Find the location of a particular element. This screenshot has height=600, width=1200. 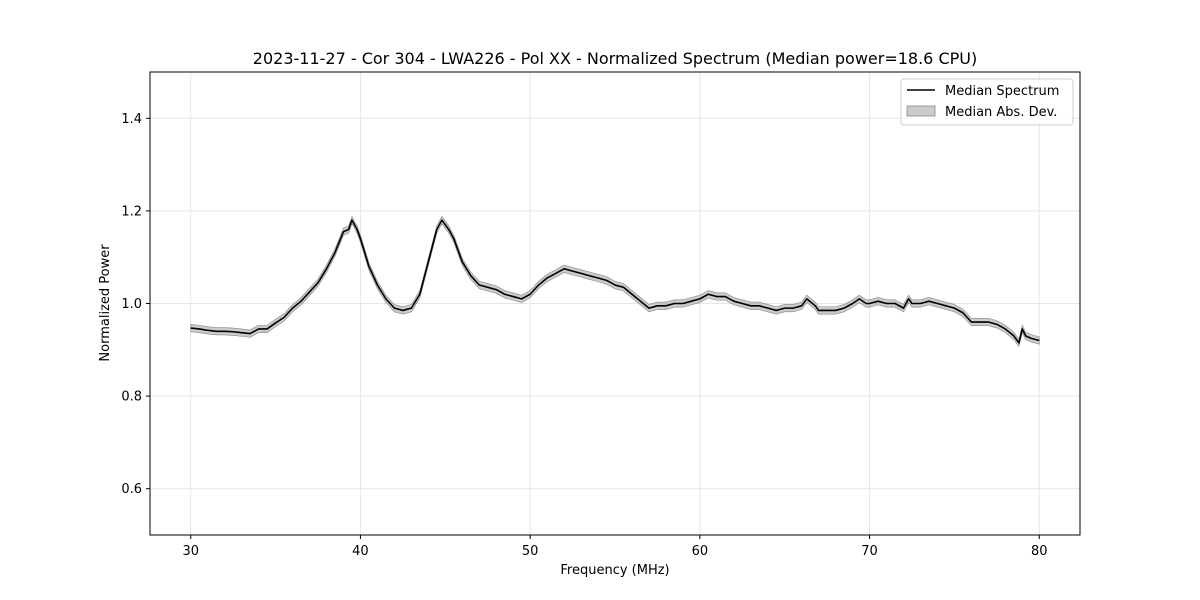

legend: Median Spectrum Median Abs. Dev. is located at coordinates (987, 102).